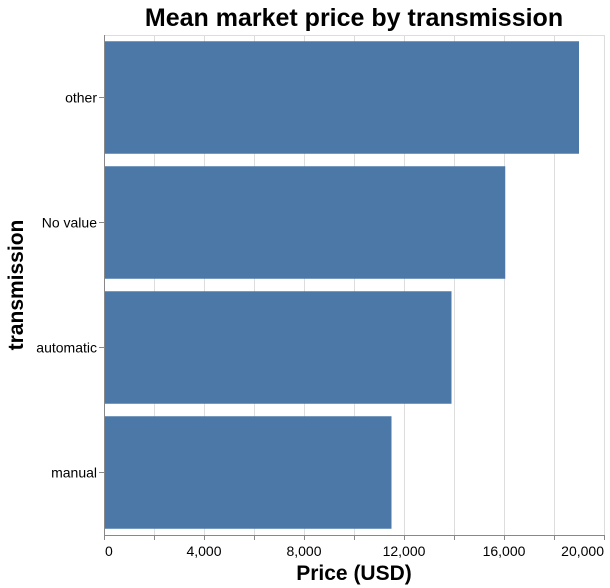 The height and width of the screenshot is (588, 610). What do you see at coordinates (582, 551) in the screenshot?
I see `x-tick-label: 20,000` at bounding box center [582, 551].